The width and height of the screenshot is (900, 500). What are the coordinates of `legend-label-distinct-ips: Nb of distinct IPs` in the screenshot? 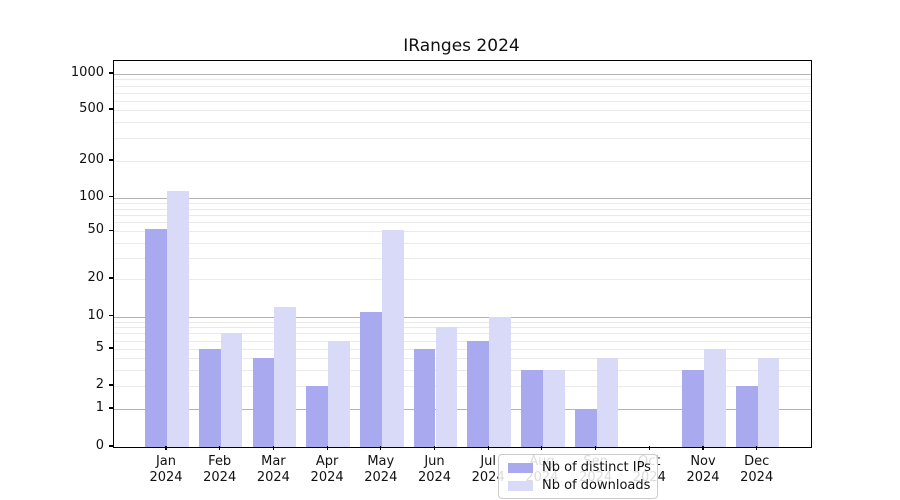 It's located at (596, 467).